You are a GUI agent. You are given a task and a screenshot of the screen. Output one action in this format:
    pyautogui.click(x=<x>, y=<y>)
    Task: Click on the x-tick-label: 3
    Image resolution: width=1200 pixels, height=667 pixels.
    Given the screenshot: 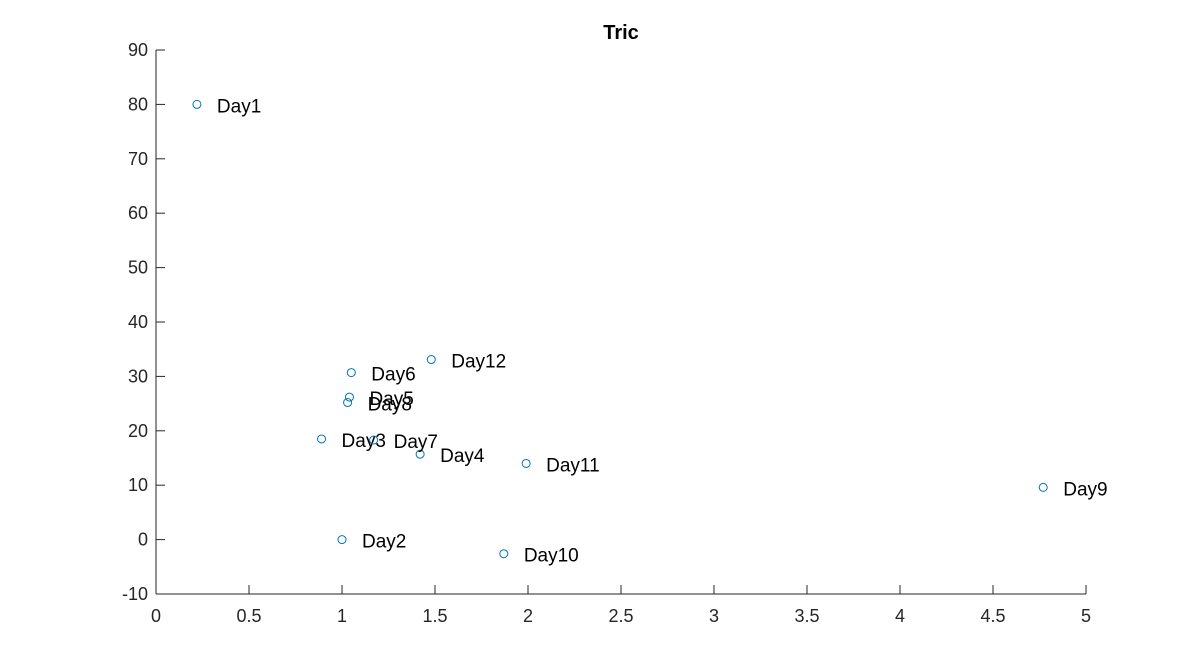 What is the action you would take?
    pyautogui.click(x=714, y=616)
    